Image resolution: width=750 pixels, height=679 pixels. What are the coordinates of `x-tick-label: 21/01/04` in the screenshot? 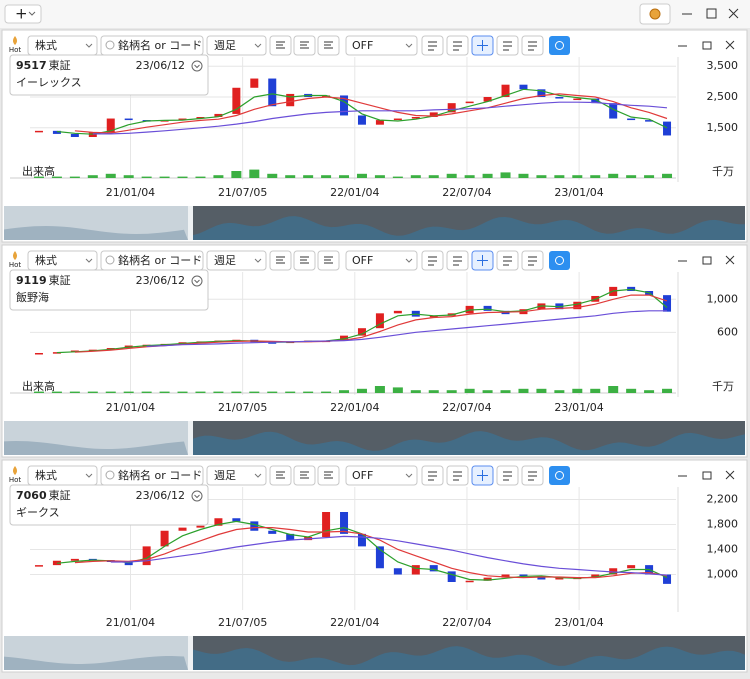 It's located at (130, 407).